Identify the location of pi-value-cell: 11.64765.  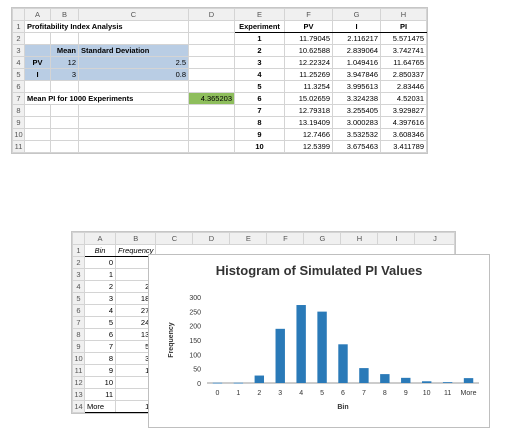
(403, 62).